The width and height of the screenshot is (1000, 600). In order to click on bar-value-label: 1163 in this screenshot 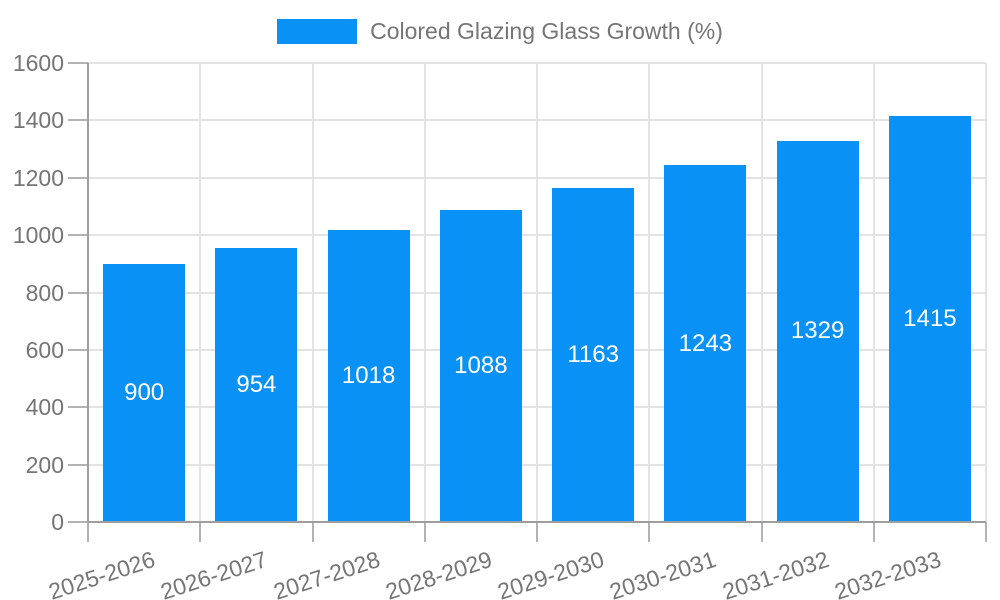, I will do `click(593, 355)`.